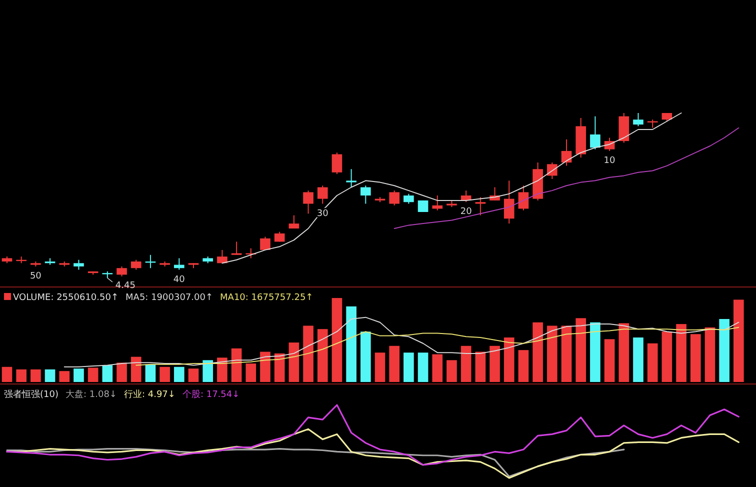 Image resolution: width=756 pixels, height=487 pixels. Describe the element at coordinates (211, 394) in the screenshot. I see `text: 个股: 17.54↓` at that location.